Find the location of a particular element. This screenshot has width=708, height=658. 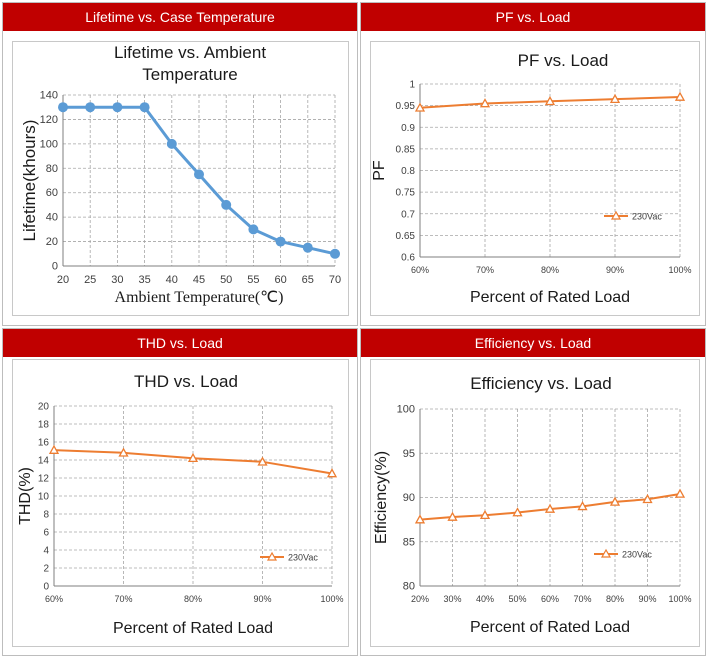

lifetime-chart-title: Temperature is located at coordinates (189, 74).